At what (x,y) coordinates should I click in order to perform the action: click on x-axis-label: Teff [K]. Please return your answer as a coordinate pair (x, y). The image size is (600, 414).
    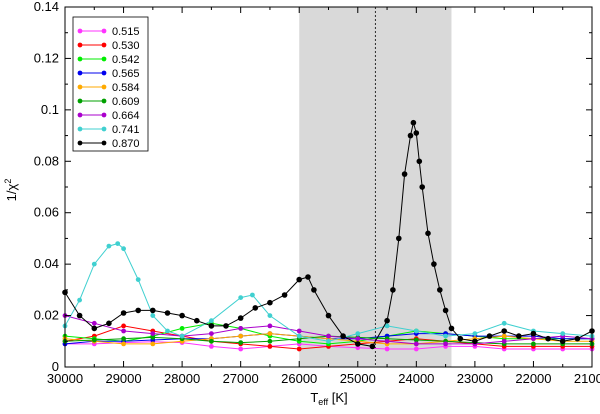
    Looking at the image, I should click on (328, 398).